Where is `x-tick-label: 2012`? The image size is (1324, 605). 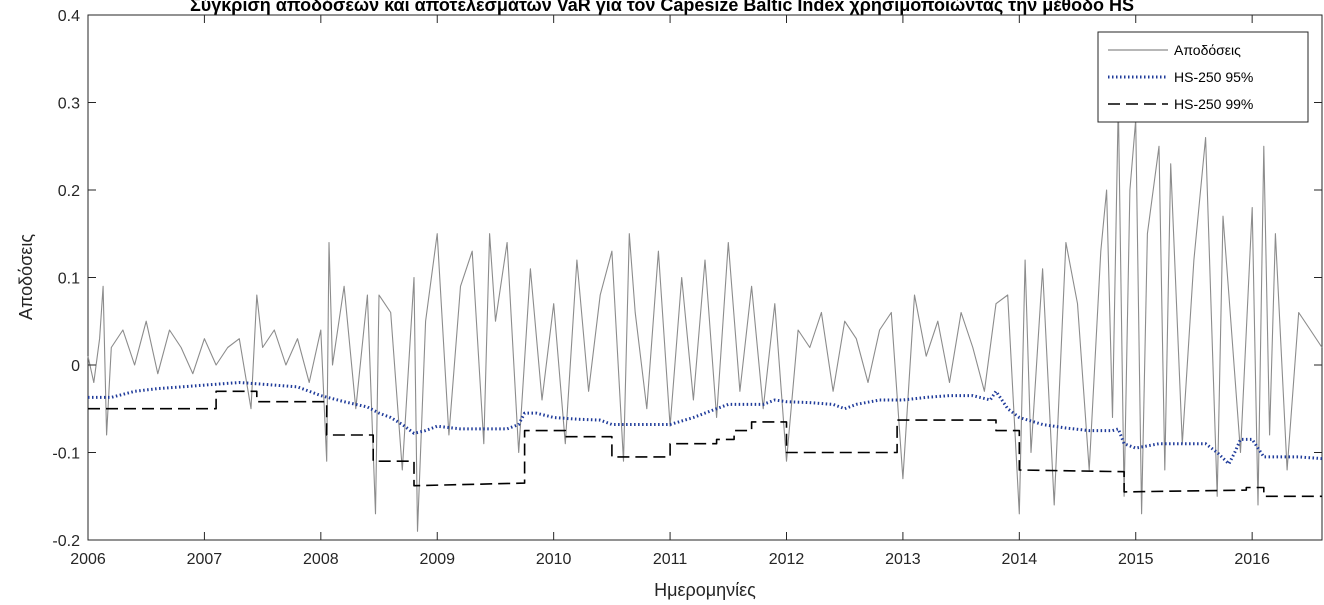 x-tick-label: 2012 is located at coordinates (787, 559).